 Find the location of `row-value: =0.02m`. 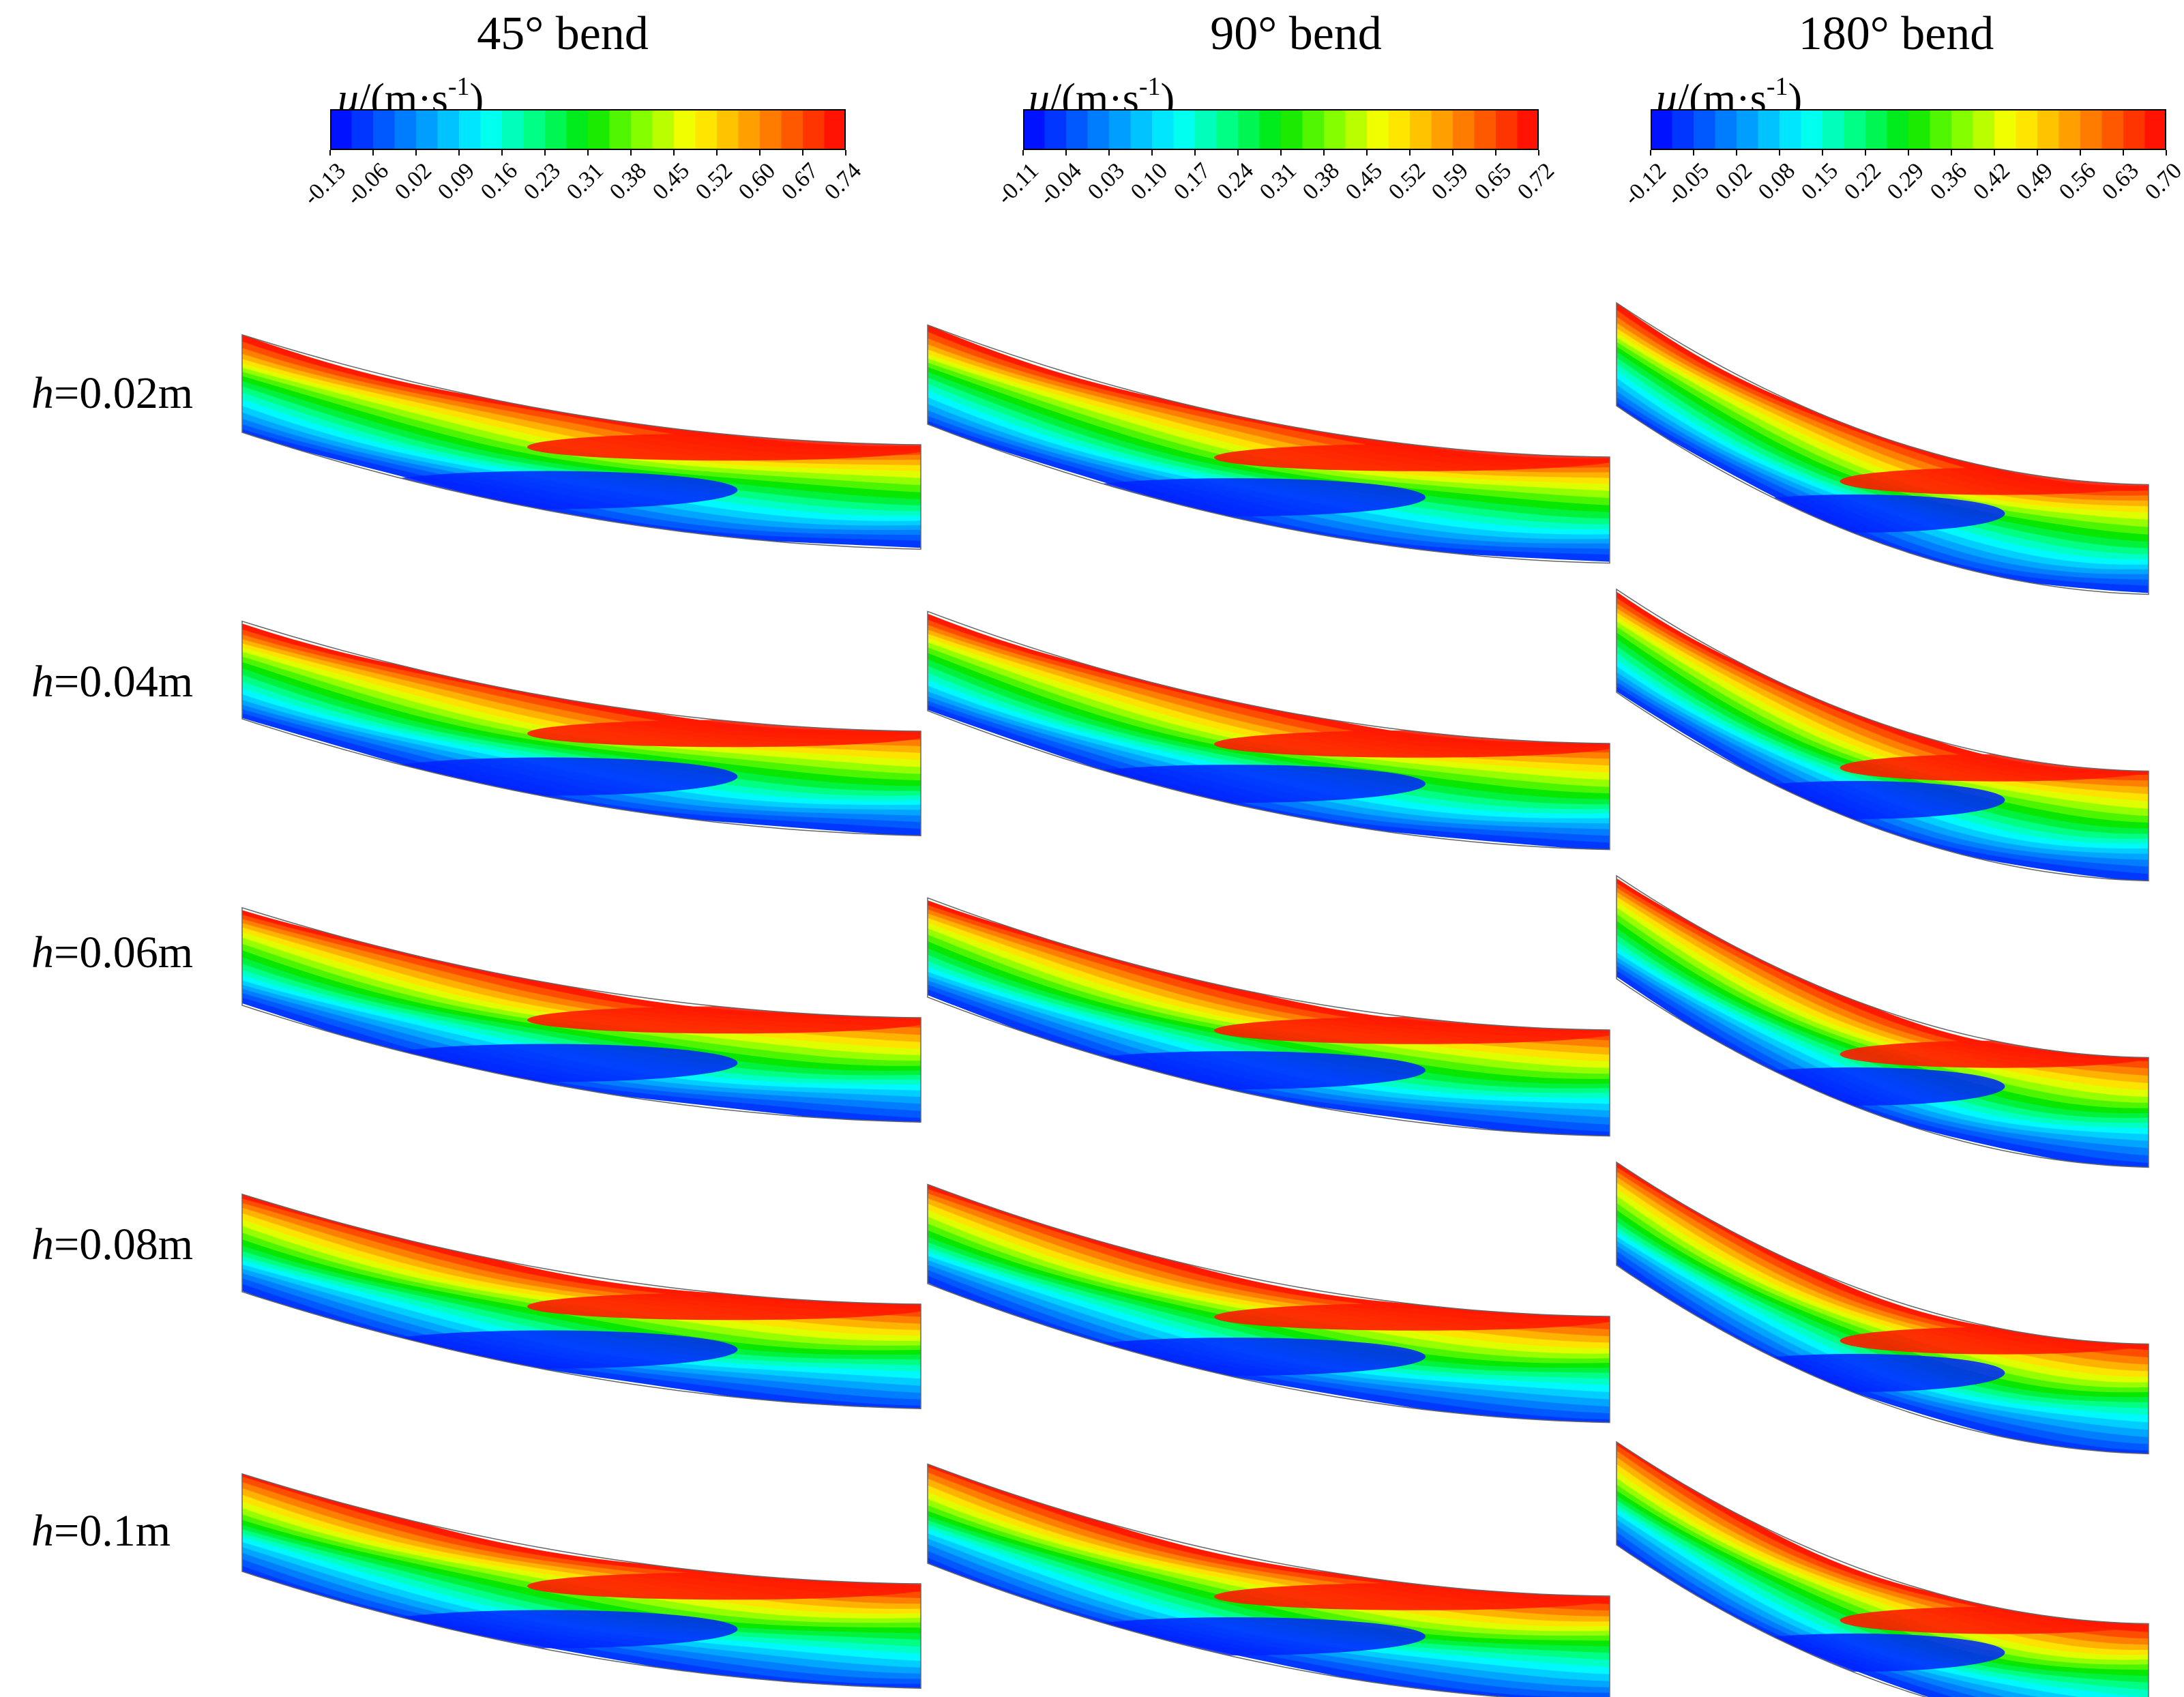

row-value: =0.02m is located at coordinates (124, 393).